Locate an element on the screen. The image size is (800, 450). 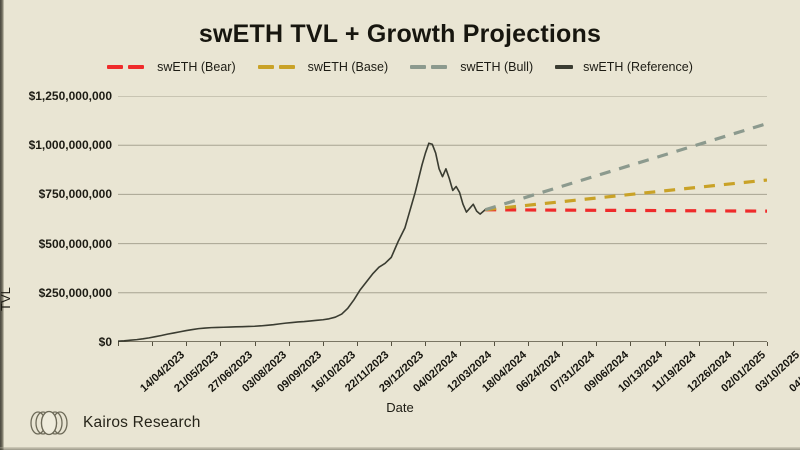
series-line-sweth--bull- is located at coordinates (625, 167).